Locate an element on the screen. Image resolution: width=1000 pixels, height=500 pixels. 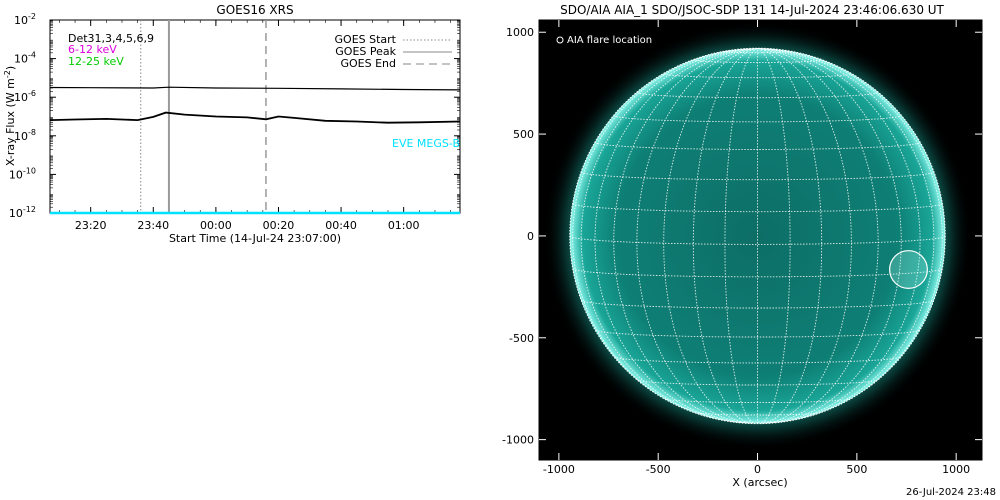
aia-y-tick-label: -500 is located at coordinates (521, 338).